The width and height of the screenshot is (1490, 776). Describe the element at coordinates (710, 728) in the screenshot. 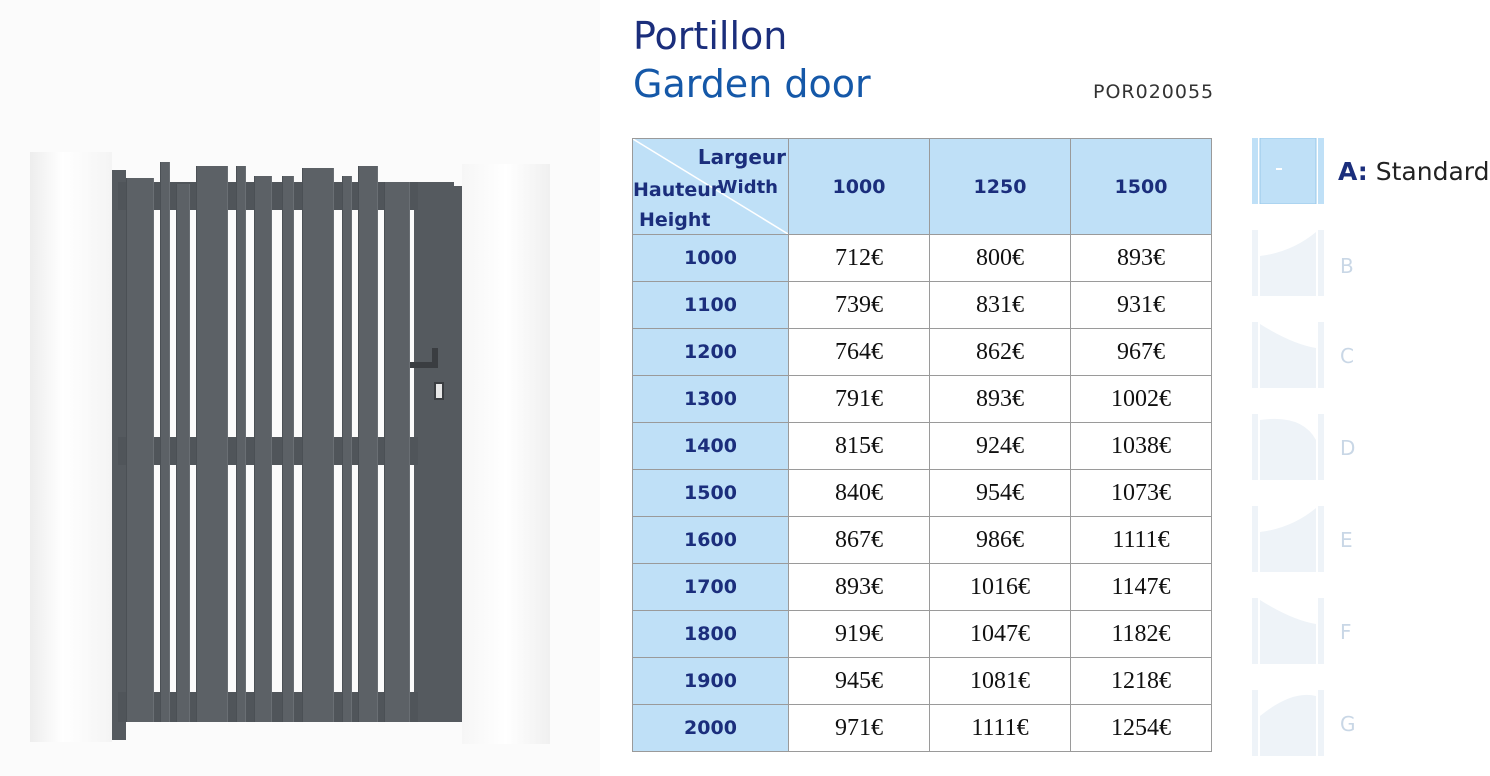

I see `height-row-header: 2000` at that location.